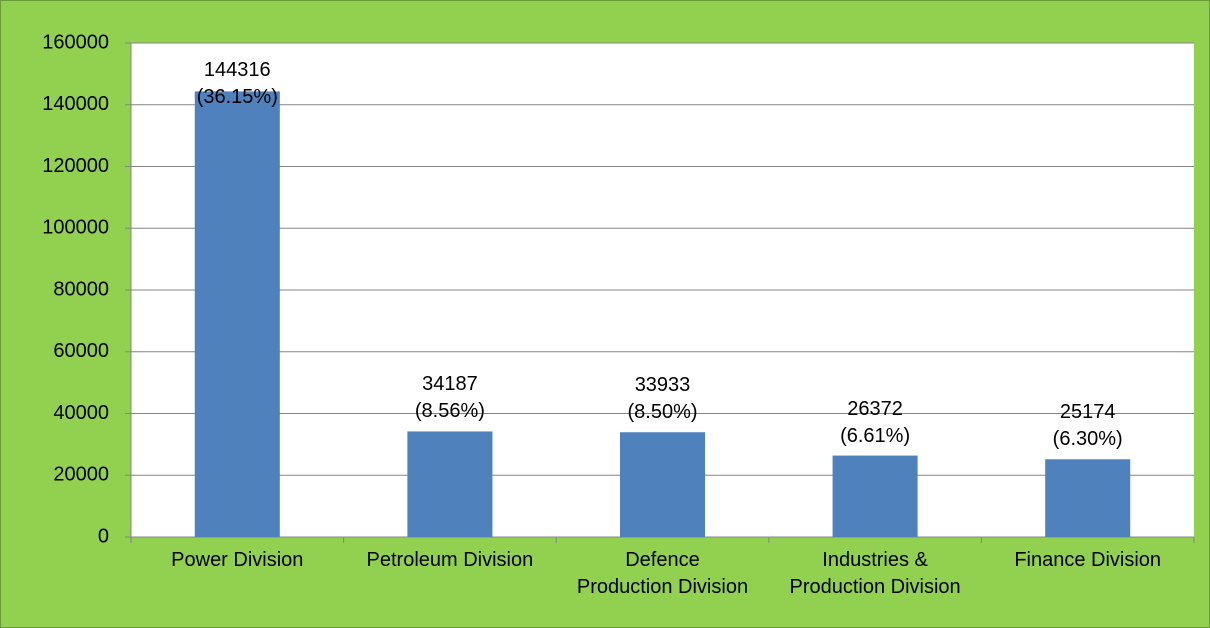  I want to click on value-label: 34187 (8.56%), so click(449, 398).